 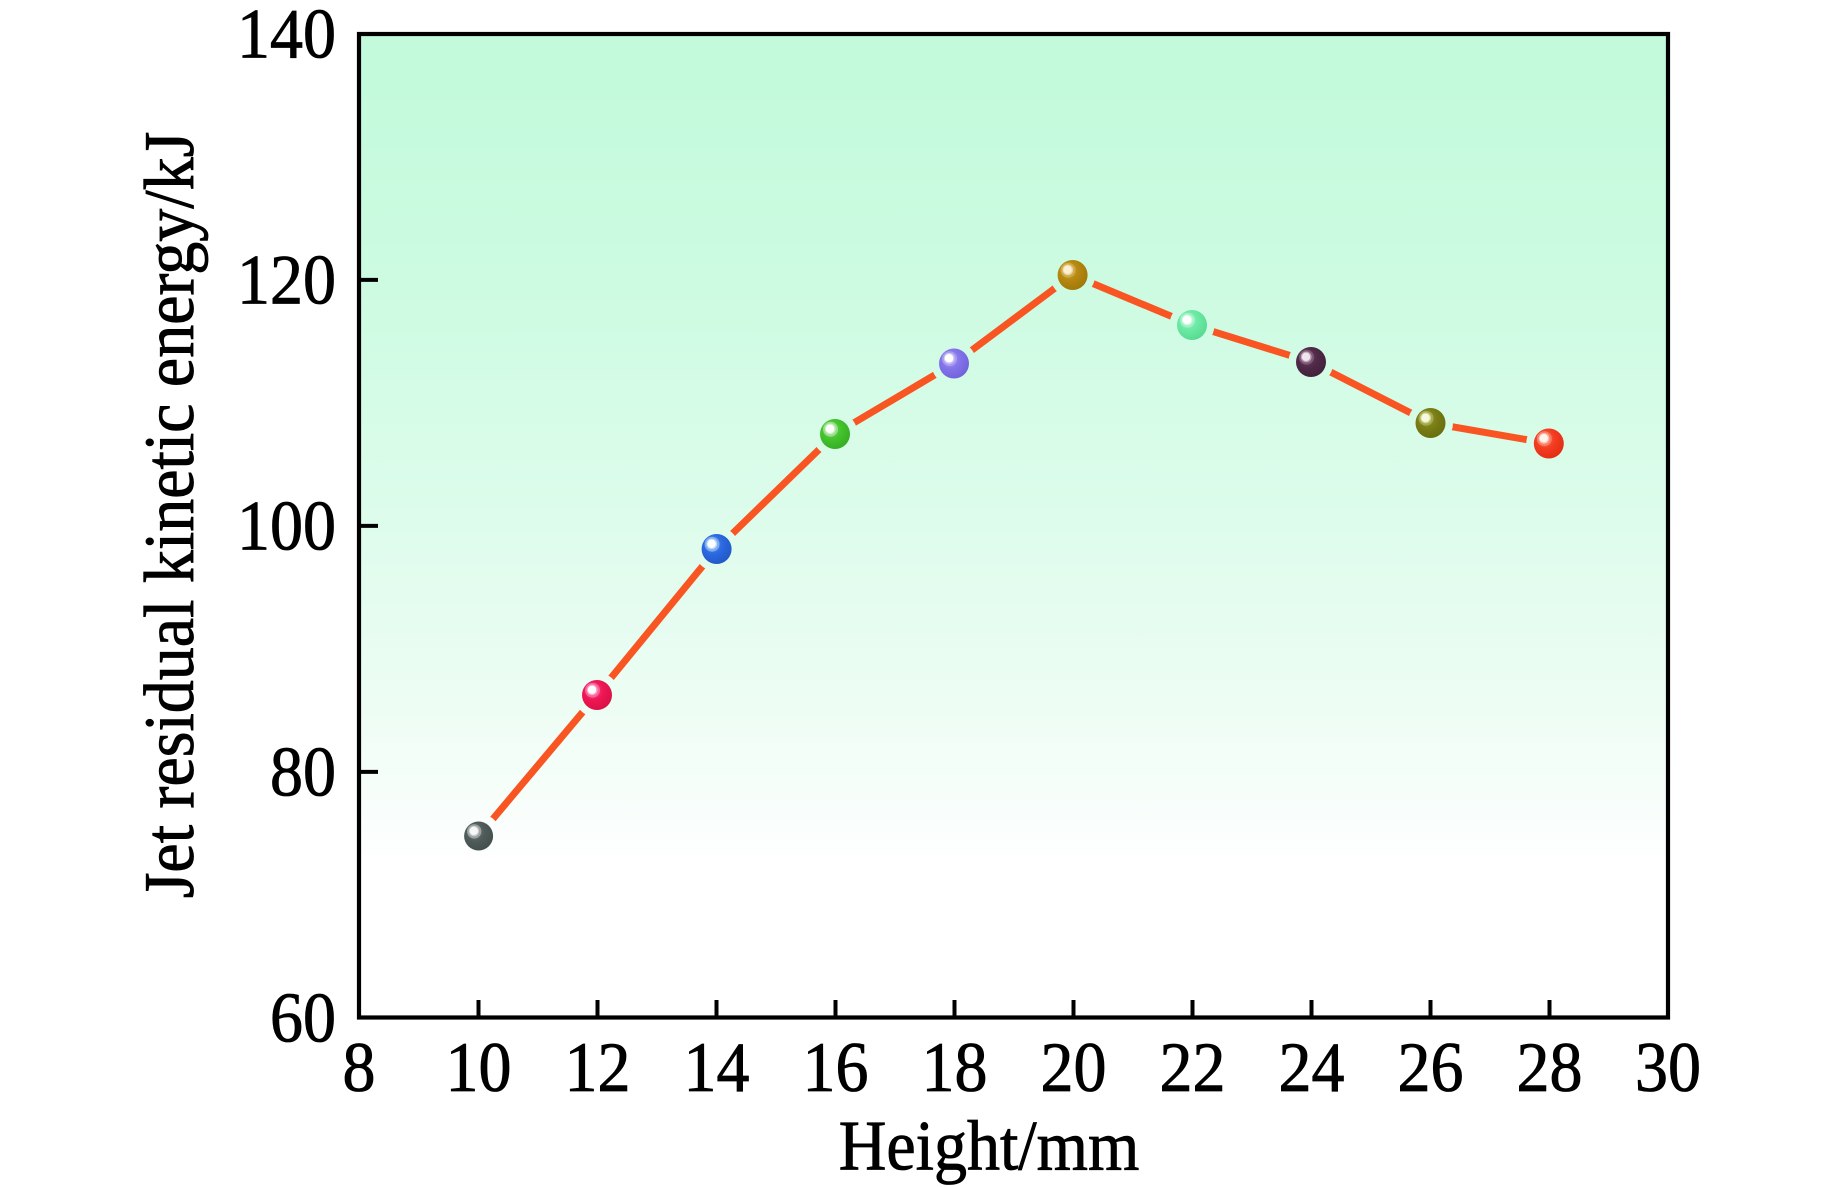 What do you see at coordinates (1193, 1067) in the screenshot?
I see `svg-text: 22` at bounding box center [1193, 1067].